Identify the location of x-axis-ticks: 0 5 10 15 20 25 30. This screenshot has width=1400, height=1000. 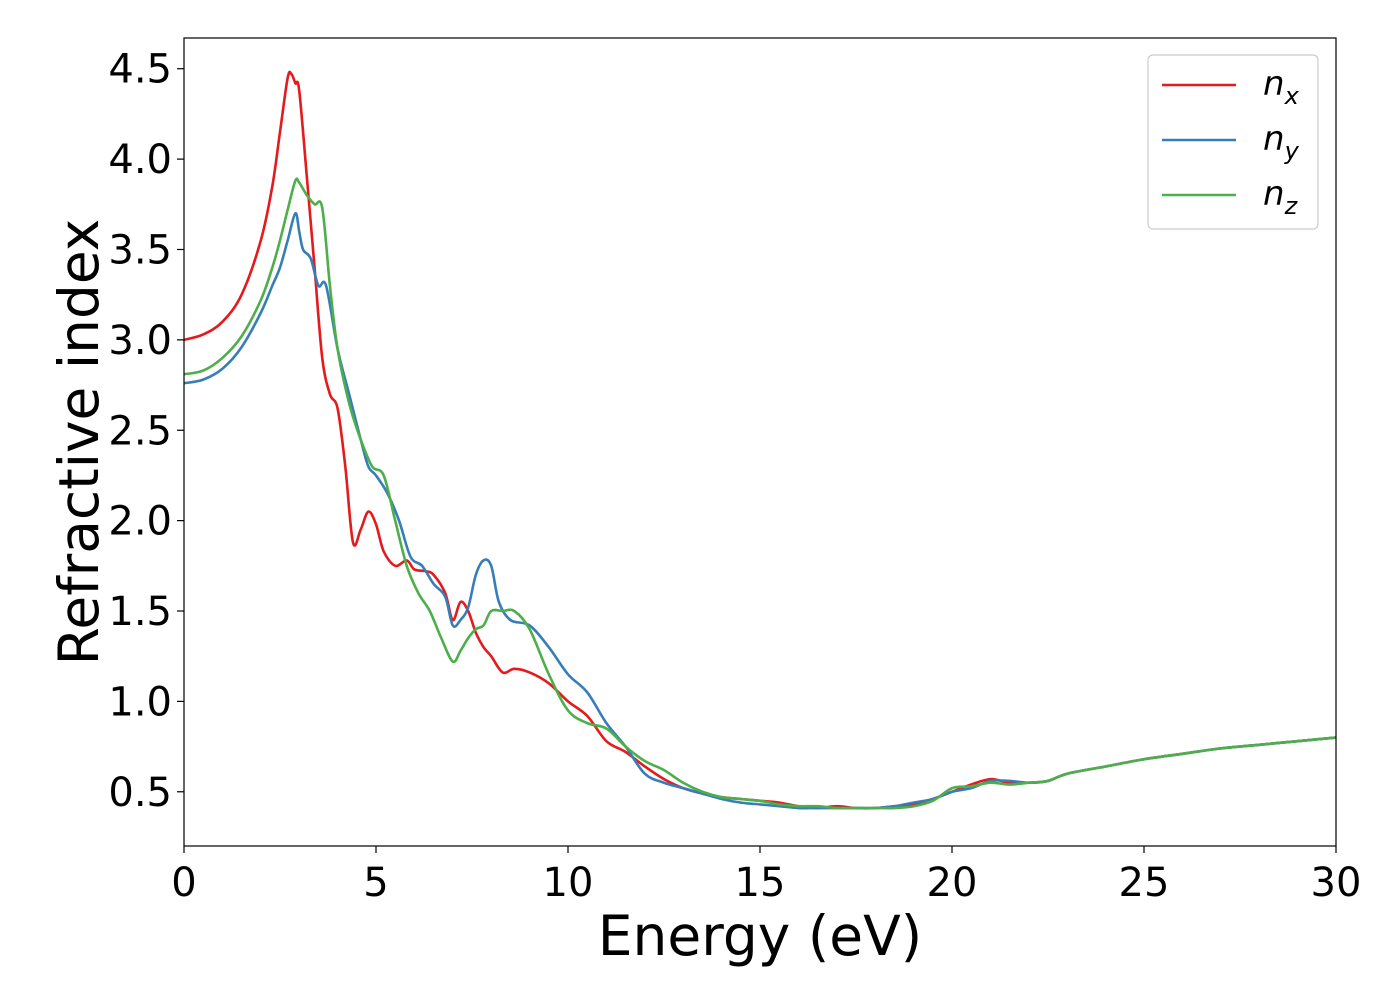
(766, 876).